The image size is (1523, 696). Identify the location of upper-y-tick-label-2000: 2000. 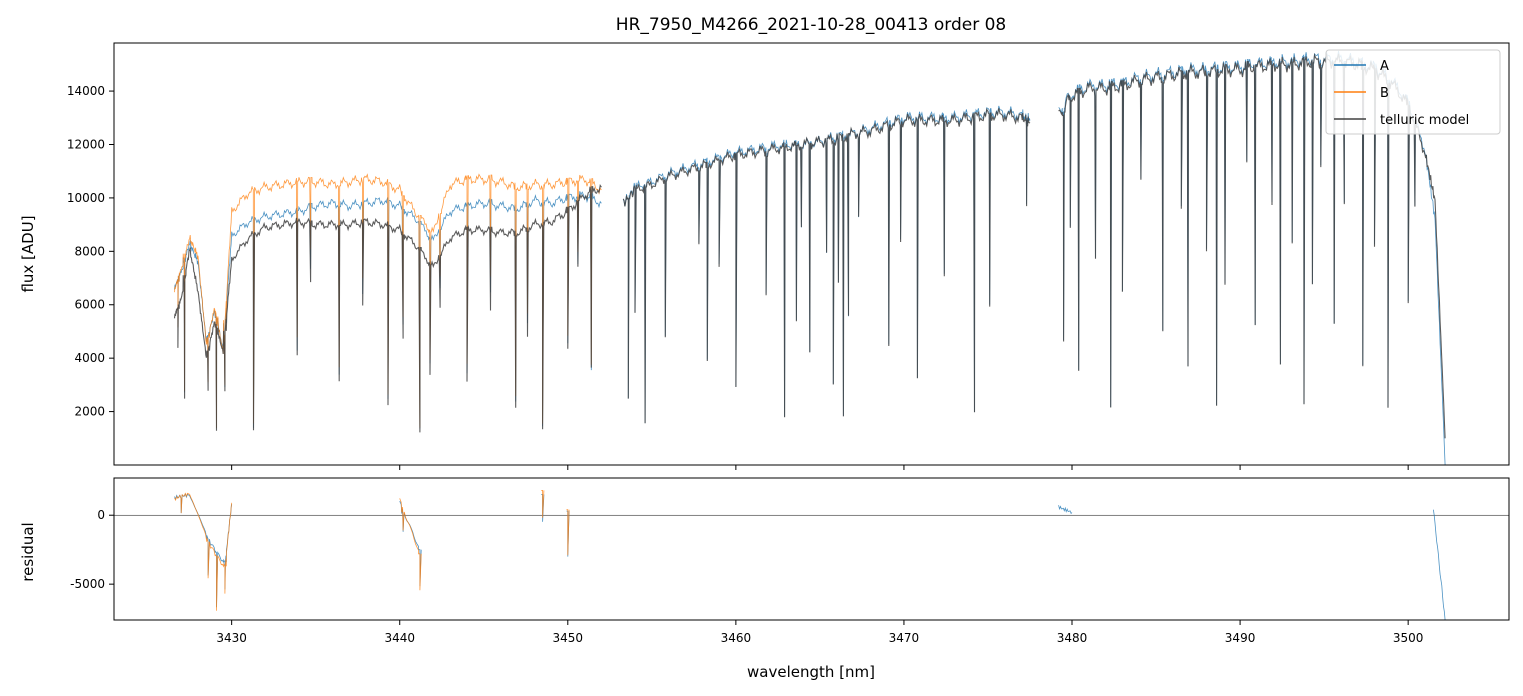
(89, 412).